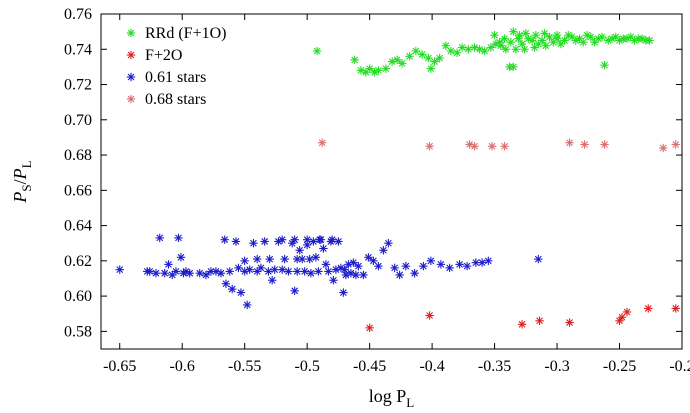  I want to click on y-tick-label: 0.72, so click(78, 85).